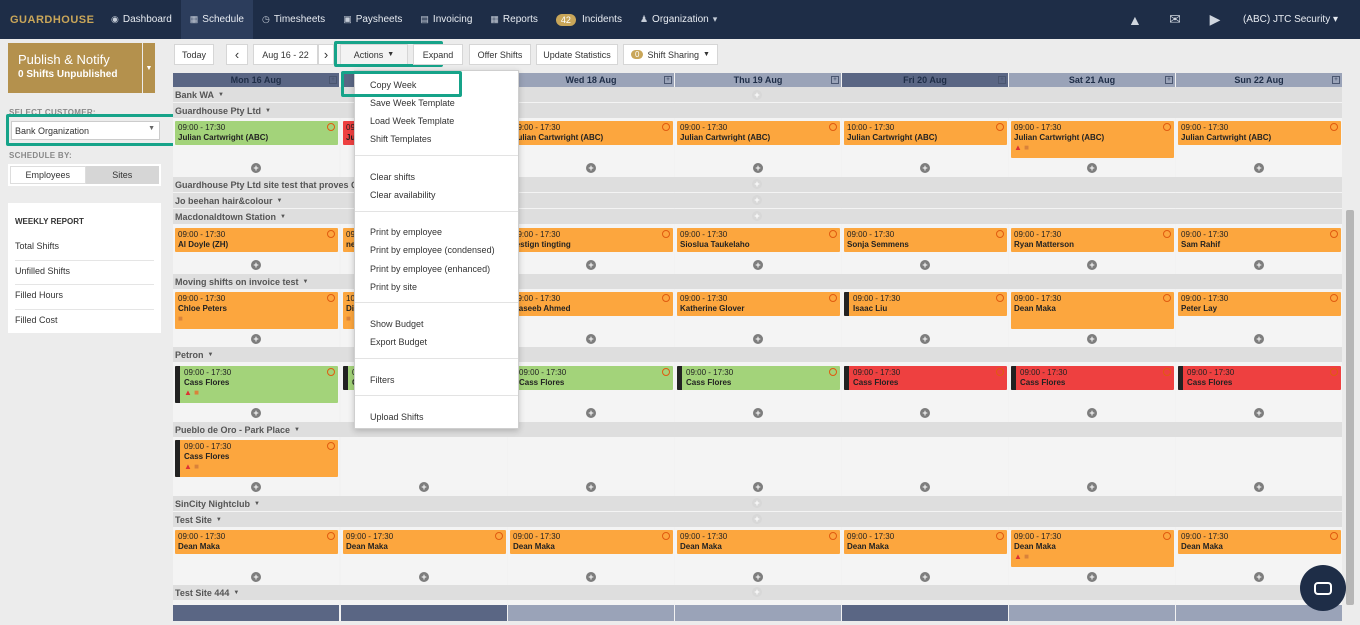 The height and width of the screenshot is (625, 1360). I want to click on chat-button, so click(1323, 588).